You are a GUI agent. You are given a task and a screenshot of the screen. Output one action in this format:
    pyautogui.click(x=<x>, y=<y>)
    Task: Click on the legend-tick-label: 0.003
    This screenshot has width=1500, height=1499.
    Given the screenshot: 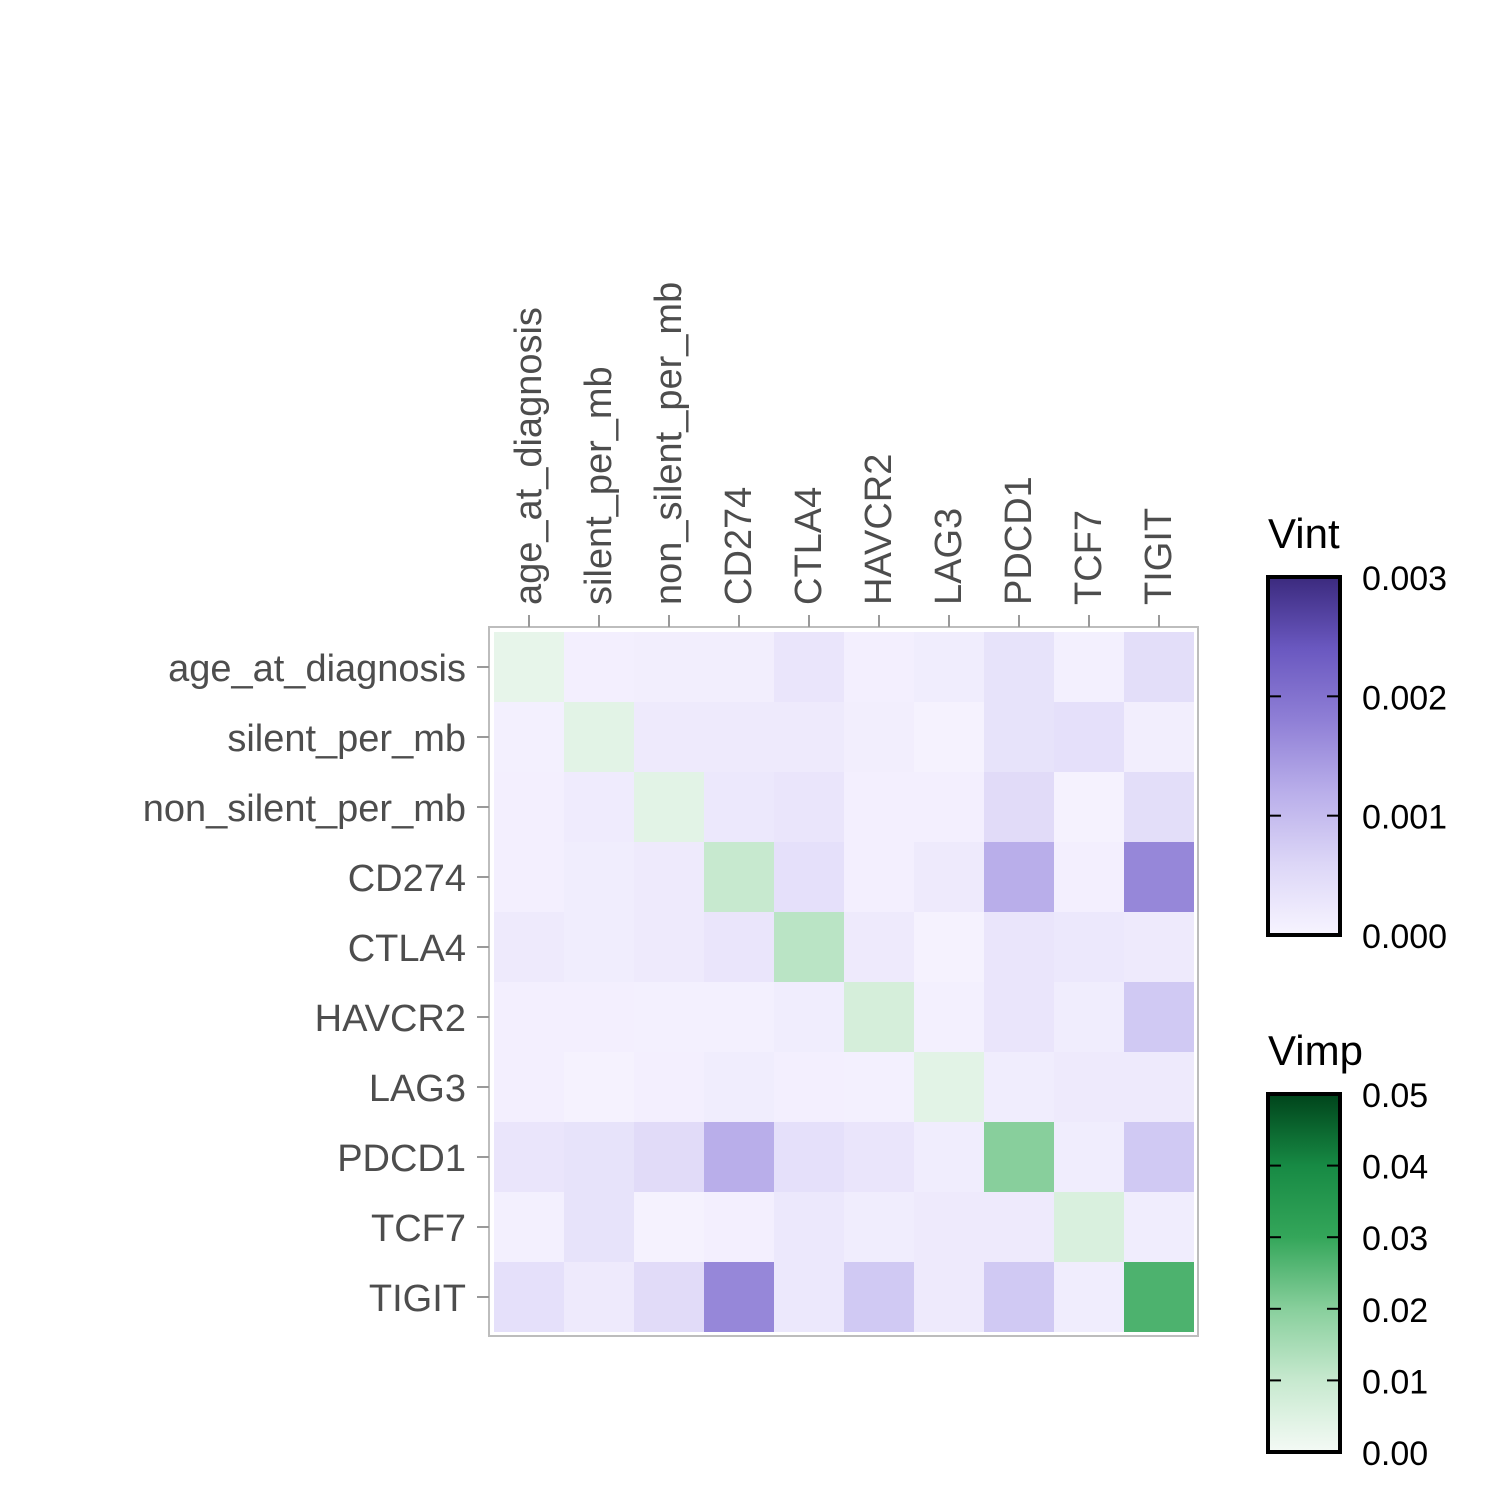 What is the action you would take?
    pyautogui.click(x=1404, y=579)
    